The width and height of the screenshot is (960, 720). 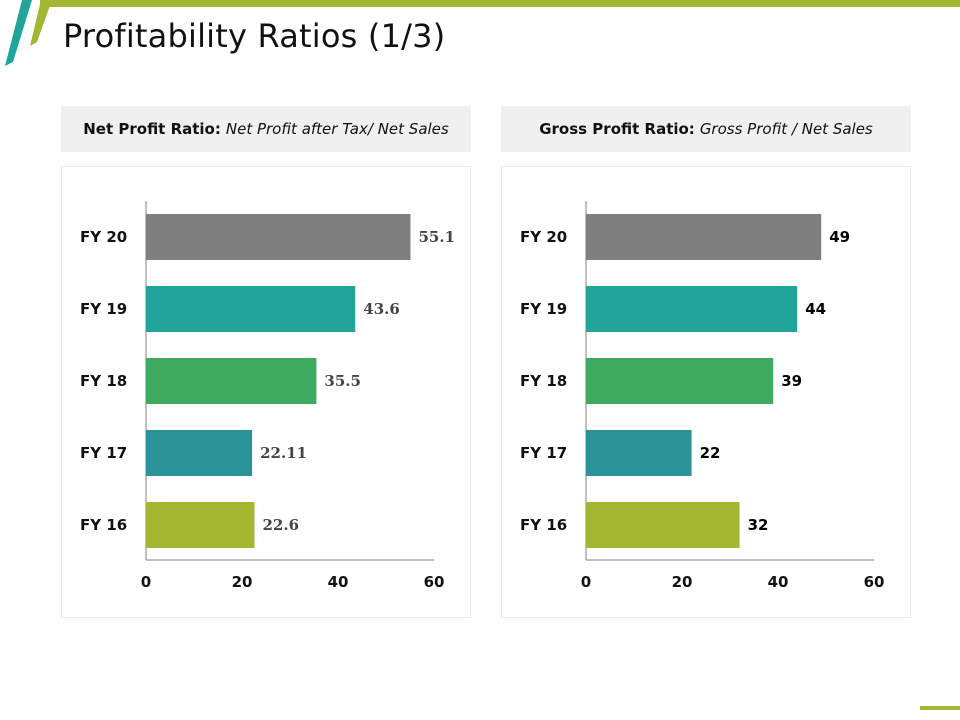 What do you see at coordinates (41, 23) in the screenshot?
I see `green-stripe` at bounding box center [41, 23].